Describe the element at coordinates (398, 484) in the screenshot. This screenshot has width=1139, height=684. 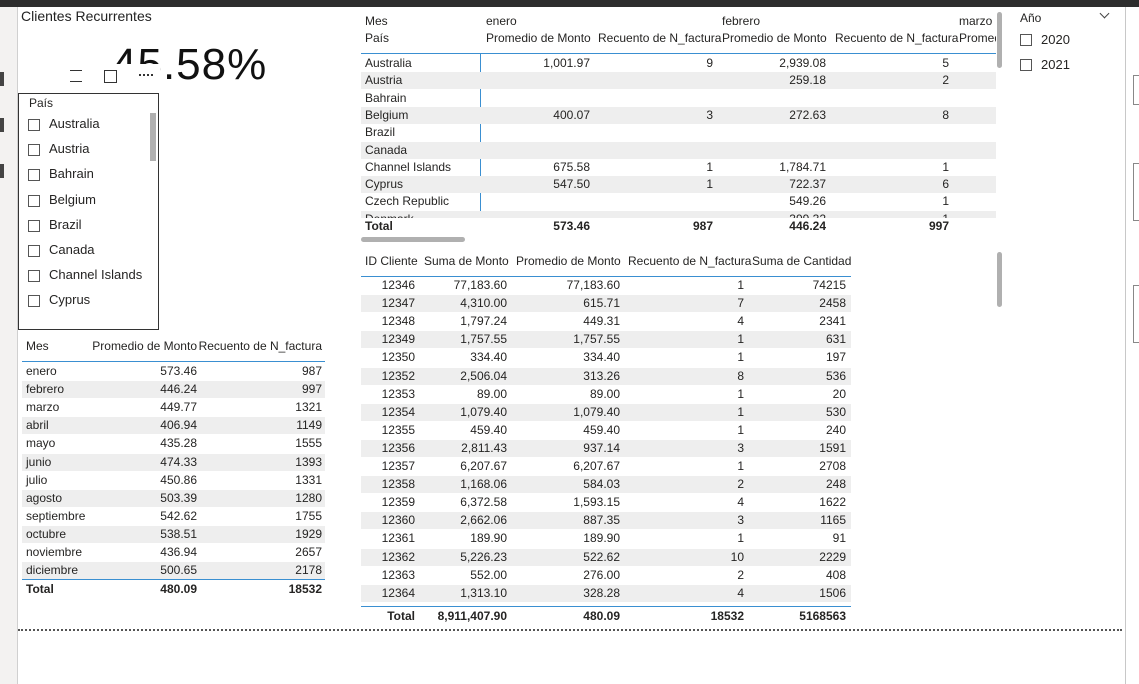
I see `cell: 12358` at that location.